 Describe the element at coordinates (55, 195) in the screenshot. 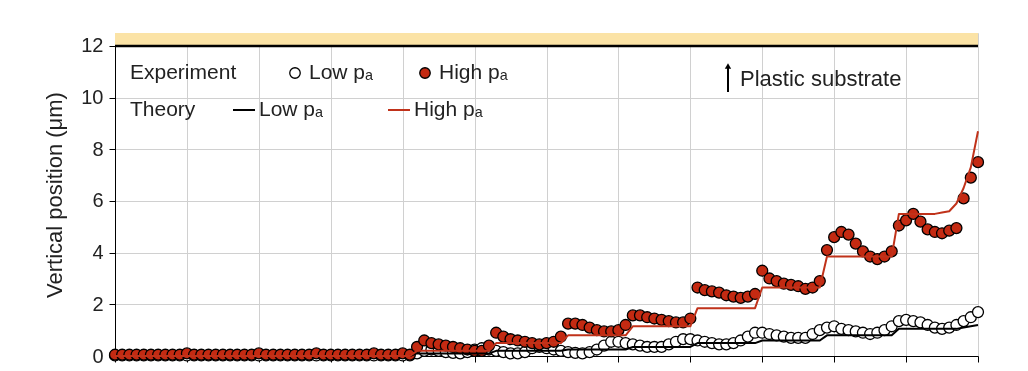

I see `y-axis-title: Vertical position (μm)` at that location.